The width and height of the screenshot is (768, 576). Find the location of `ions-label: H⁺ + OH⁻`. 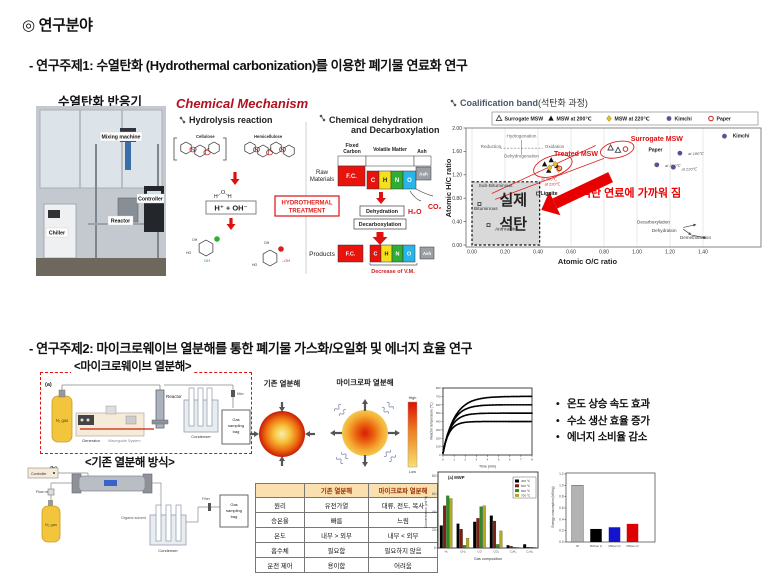

ions-label: H⁺ + OH⁻ is located at coordinates (230, 208).